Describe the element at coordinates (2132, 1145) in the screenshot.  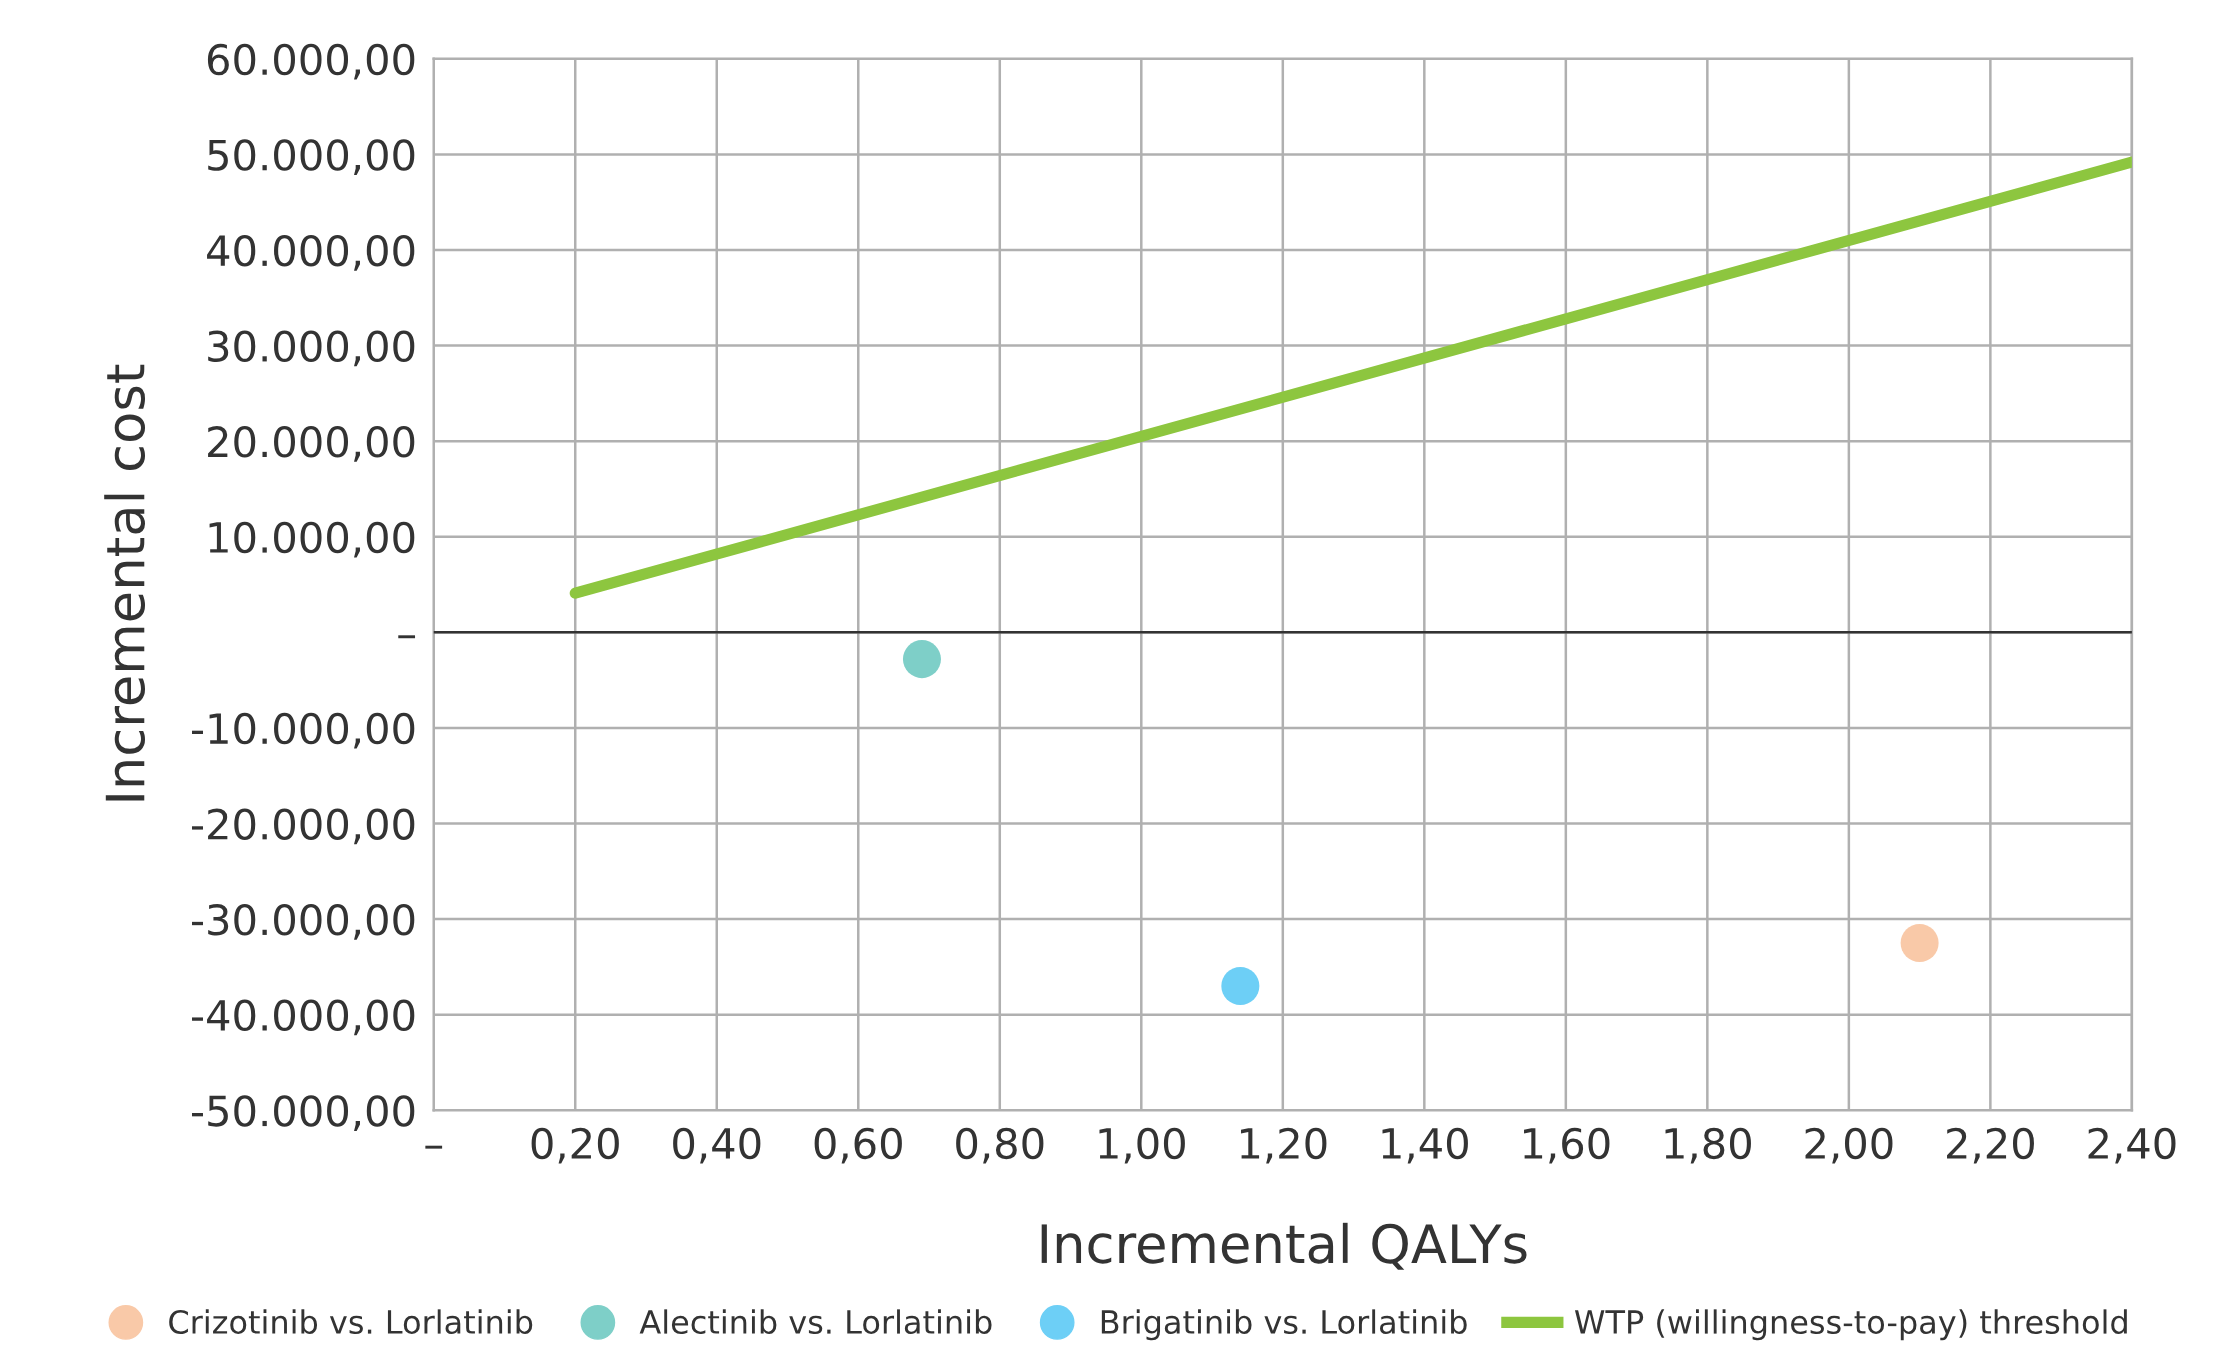
I see `x-tick-label: 2,40` at that location.